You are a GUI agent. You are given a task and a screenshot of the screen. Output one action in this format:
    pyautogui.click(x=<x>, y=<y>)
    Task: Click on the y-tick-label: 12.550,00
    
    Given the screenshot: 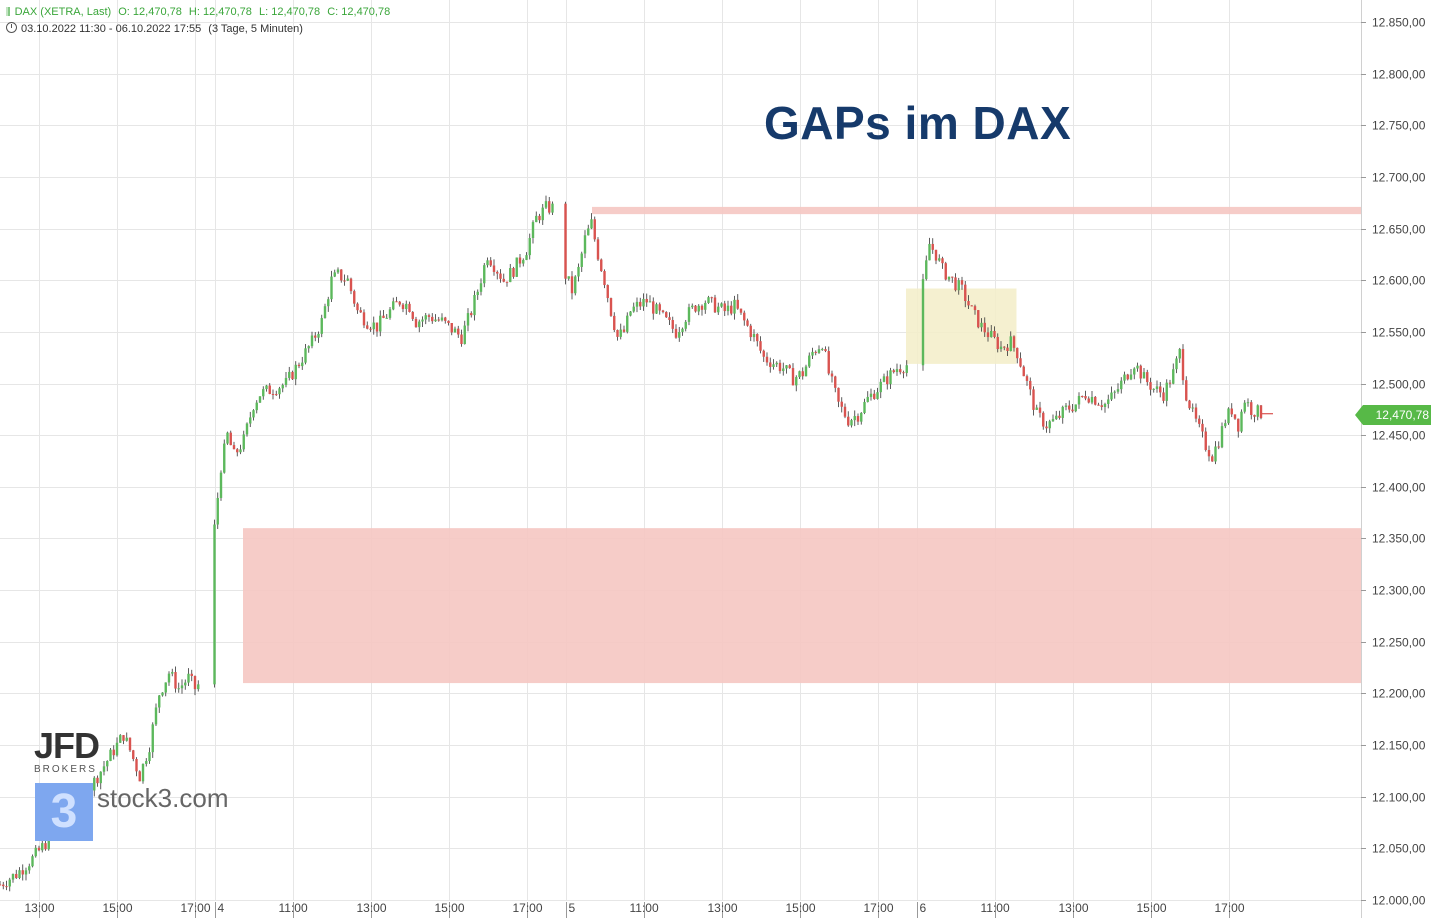 What is the action you would take?
    pyautogui.click(x=1399, y=333)
    